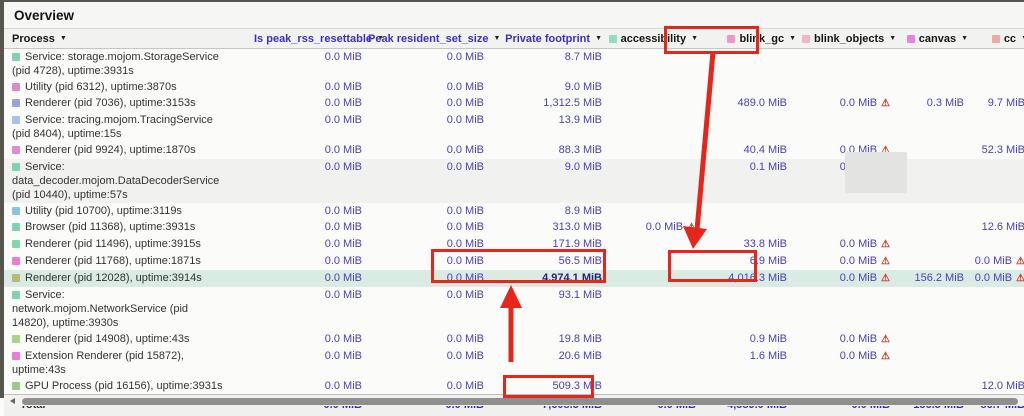 The image size is (1024, 416). Describe the element at coordinates (549, 244) in the screenshot. I see `cell-private_footprint: 171.9 MiB` at that location.